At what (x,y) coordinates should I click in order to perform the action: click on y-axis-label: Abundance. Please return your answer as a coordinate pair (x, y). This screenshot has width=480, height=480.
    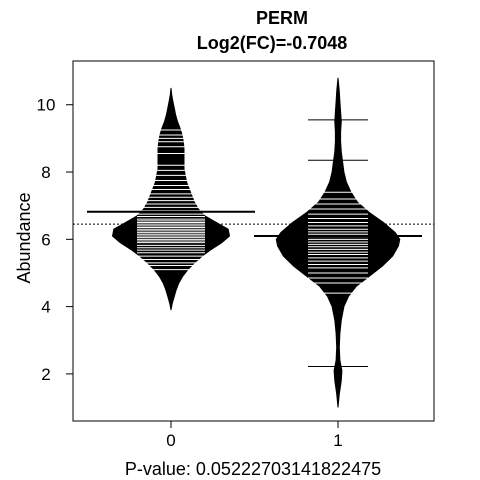
    Looking at the image, I should click on (24, 237).